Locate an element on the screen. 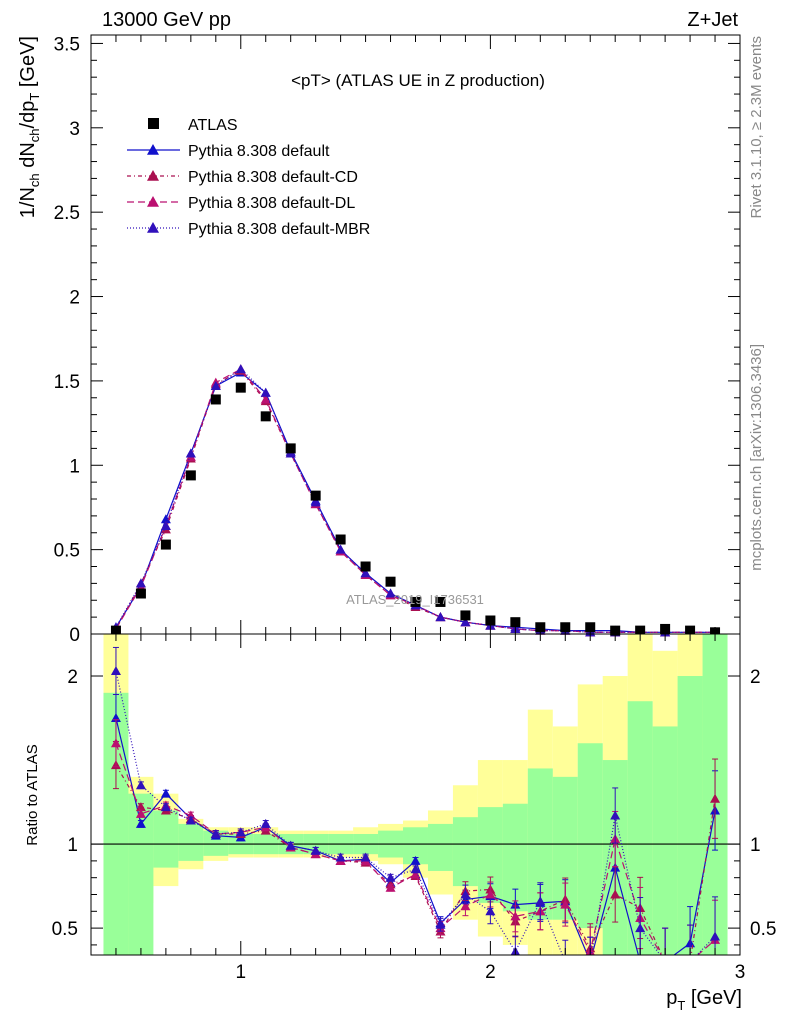 The image size is (786, 1024). ratio-ytick-label-right: 1 is located at coordinates (755, 845).